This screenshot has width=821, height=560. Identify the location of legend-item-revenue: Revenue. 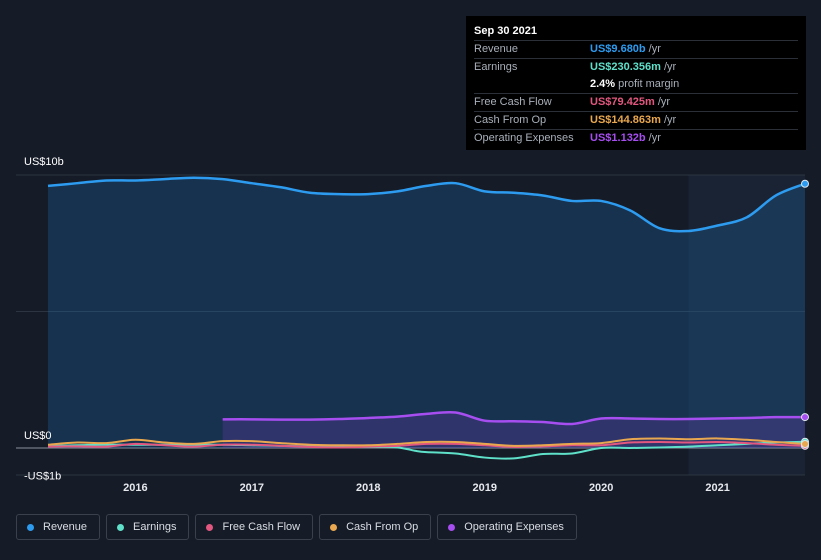
(58, 527).